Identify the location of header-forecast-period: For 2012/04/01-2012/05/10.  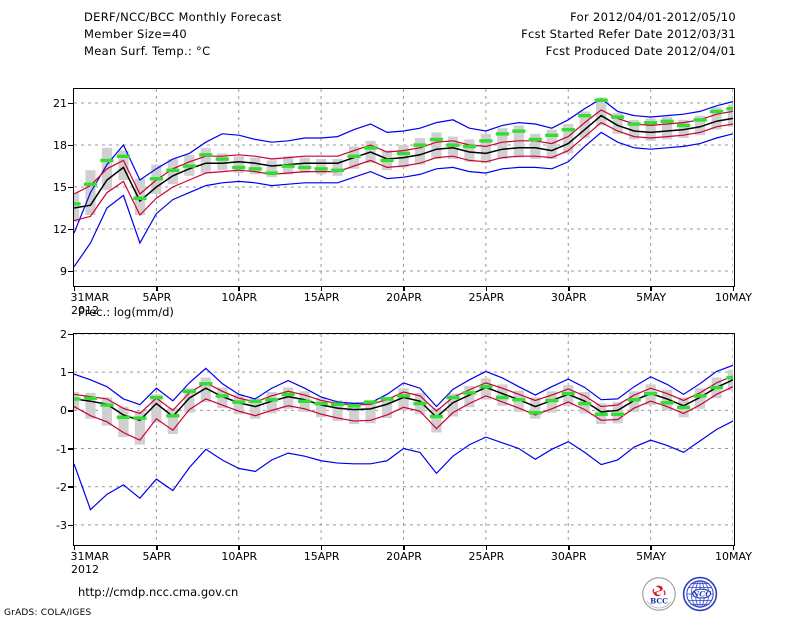
(653, 17).